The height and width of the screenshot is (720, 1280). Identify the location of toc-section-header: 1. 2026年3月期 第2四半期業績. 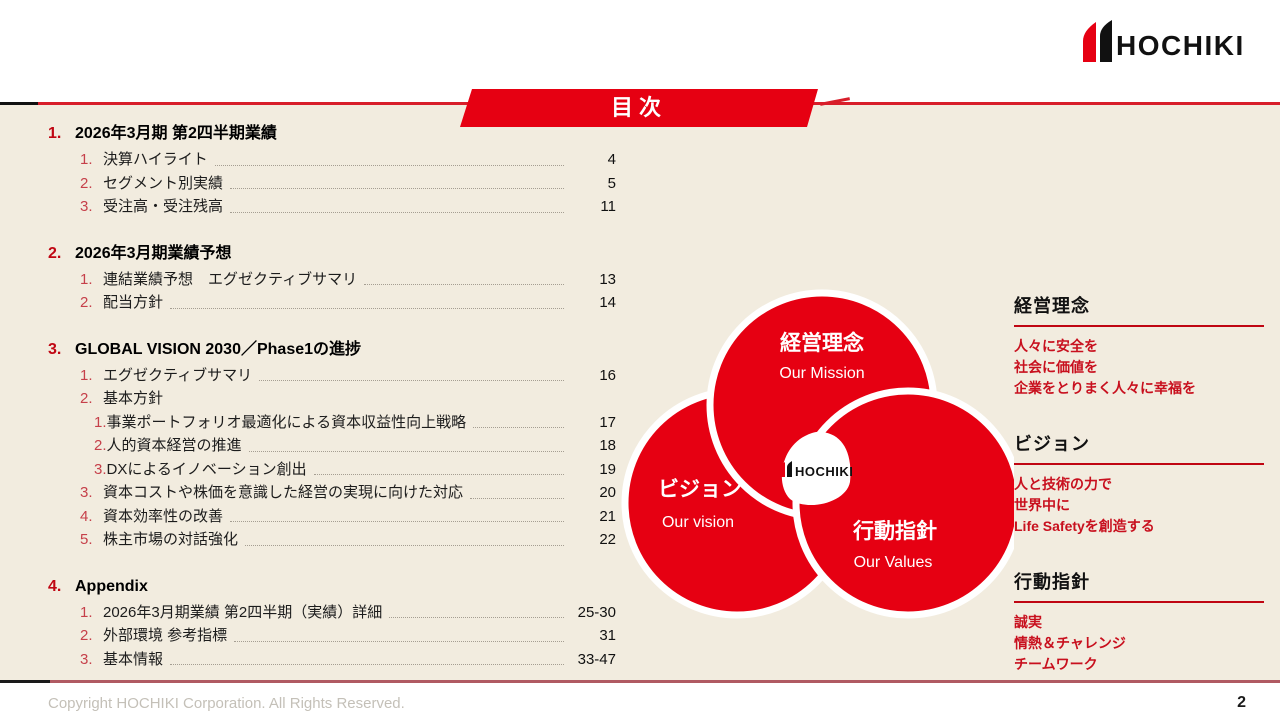
(332, 134).